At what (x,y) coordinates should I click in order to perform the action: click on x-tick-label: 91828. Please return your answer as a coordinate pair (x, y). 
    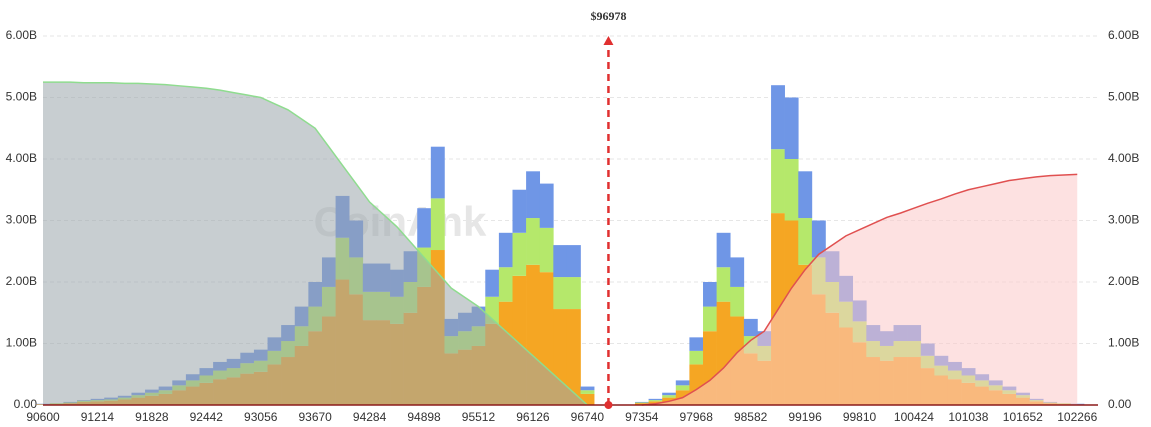
    Looking at the image, I should click on (152, 417).